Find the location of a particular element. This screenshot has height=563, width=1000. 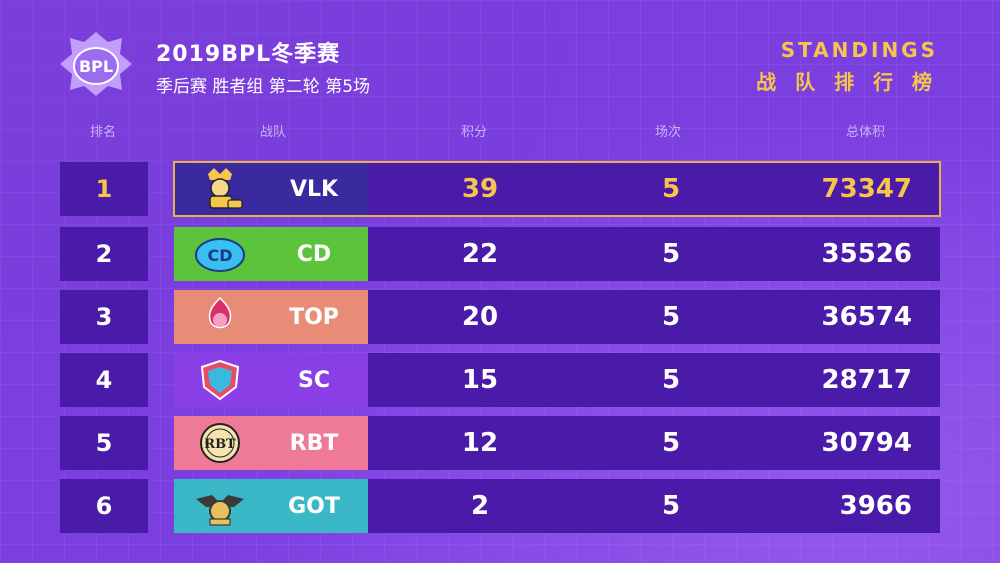

rank-cell: 4 is located at coordinates (104, 380).